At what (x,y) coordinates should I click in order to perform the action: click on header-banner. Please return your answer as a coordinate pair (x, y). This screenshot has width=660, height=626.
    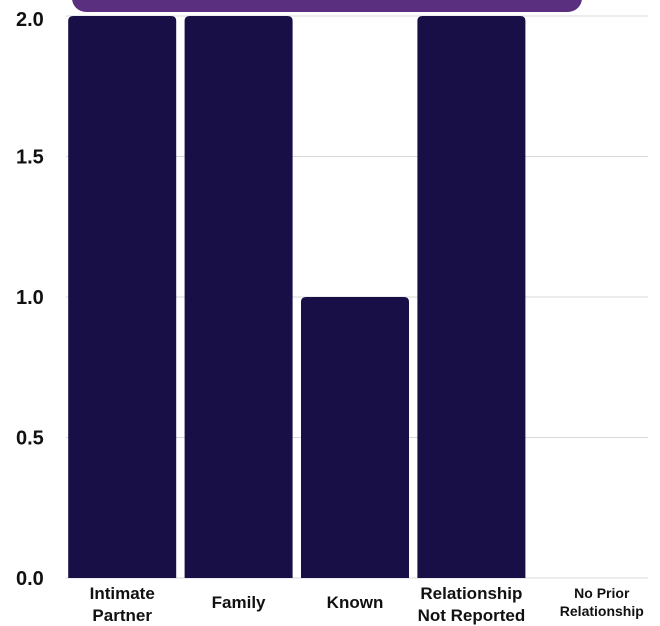
    Looking at the image, I should click on (327, 6).